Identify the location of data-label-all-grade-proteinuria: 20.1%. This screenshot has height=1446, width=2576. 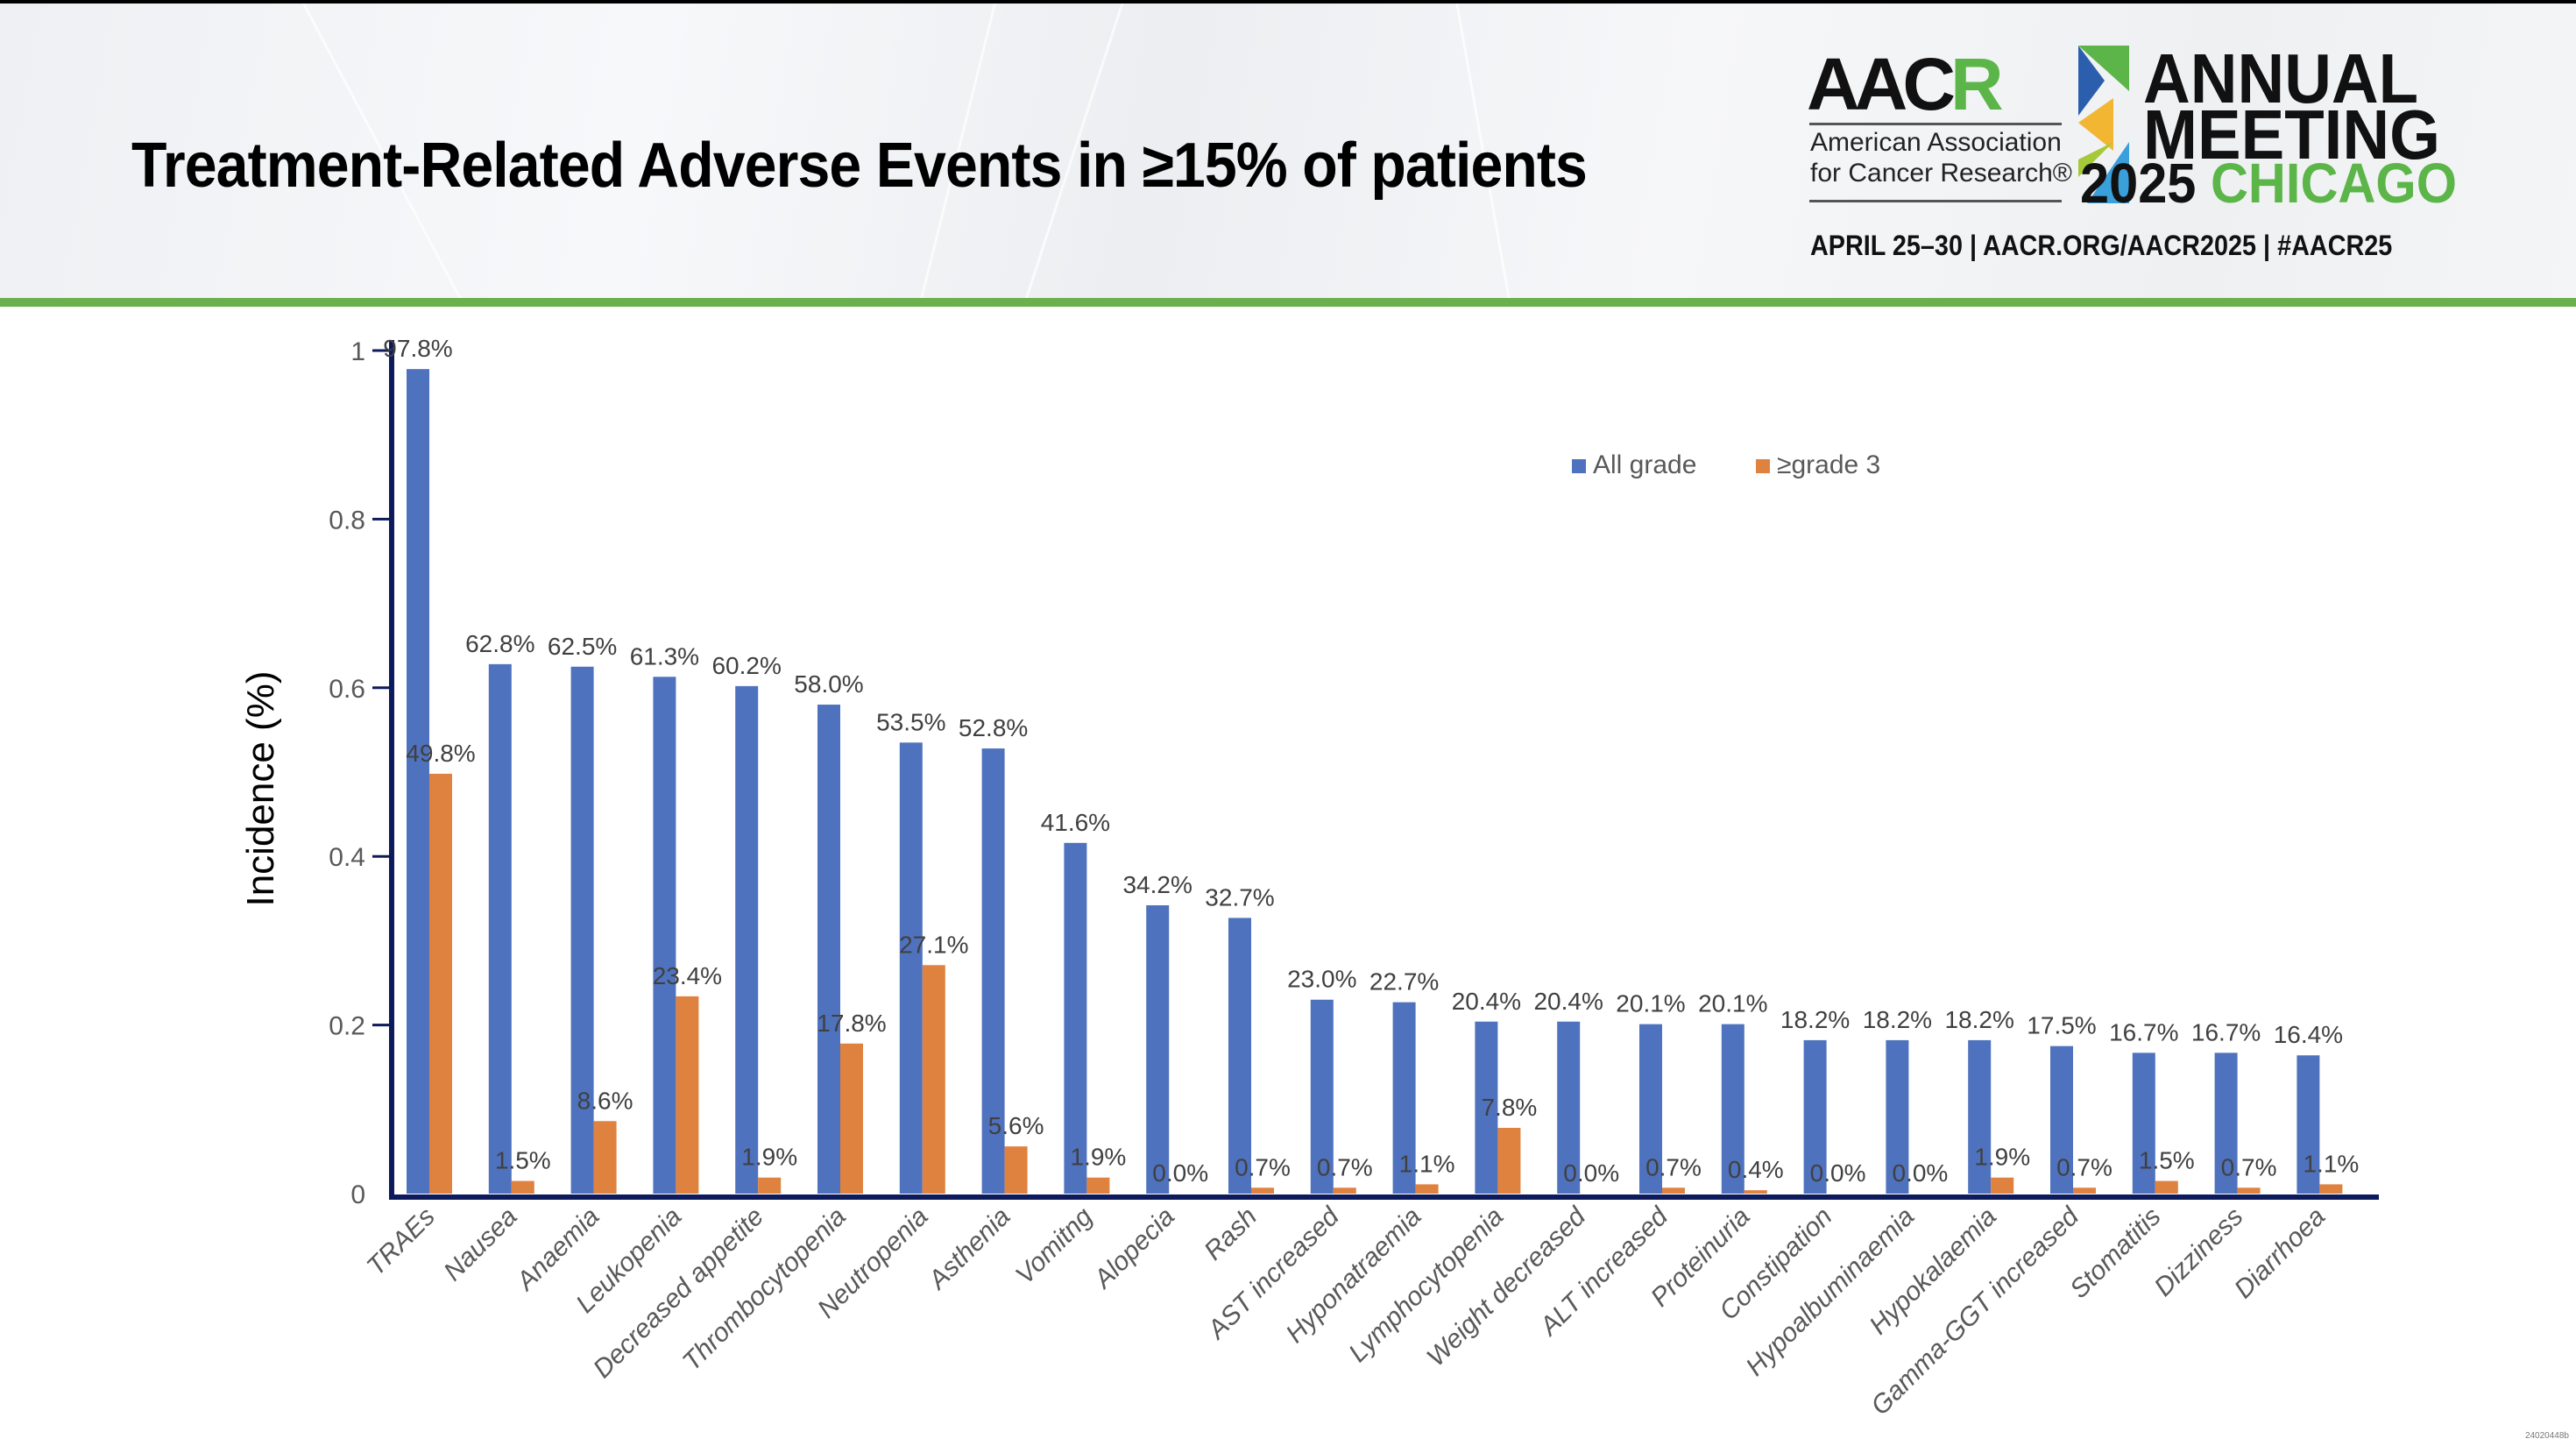
(1732, 1003).